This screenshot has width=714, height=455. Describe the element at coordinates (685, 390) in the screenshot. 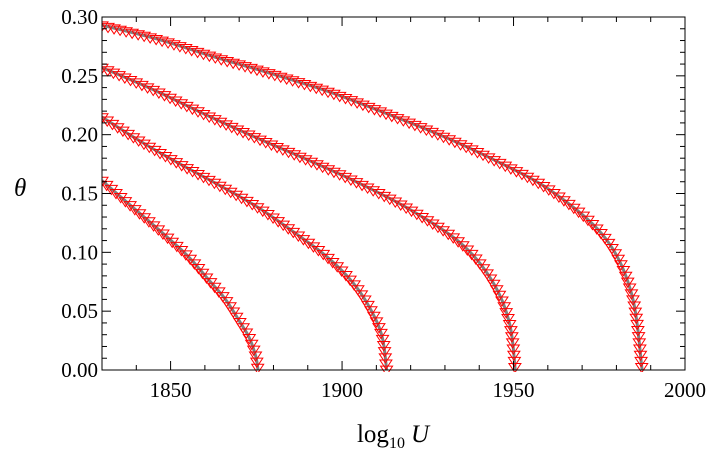

I see `x-tick-label: 2000` at that location.